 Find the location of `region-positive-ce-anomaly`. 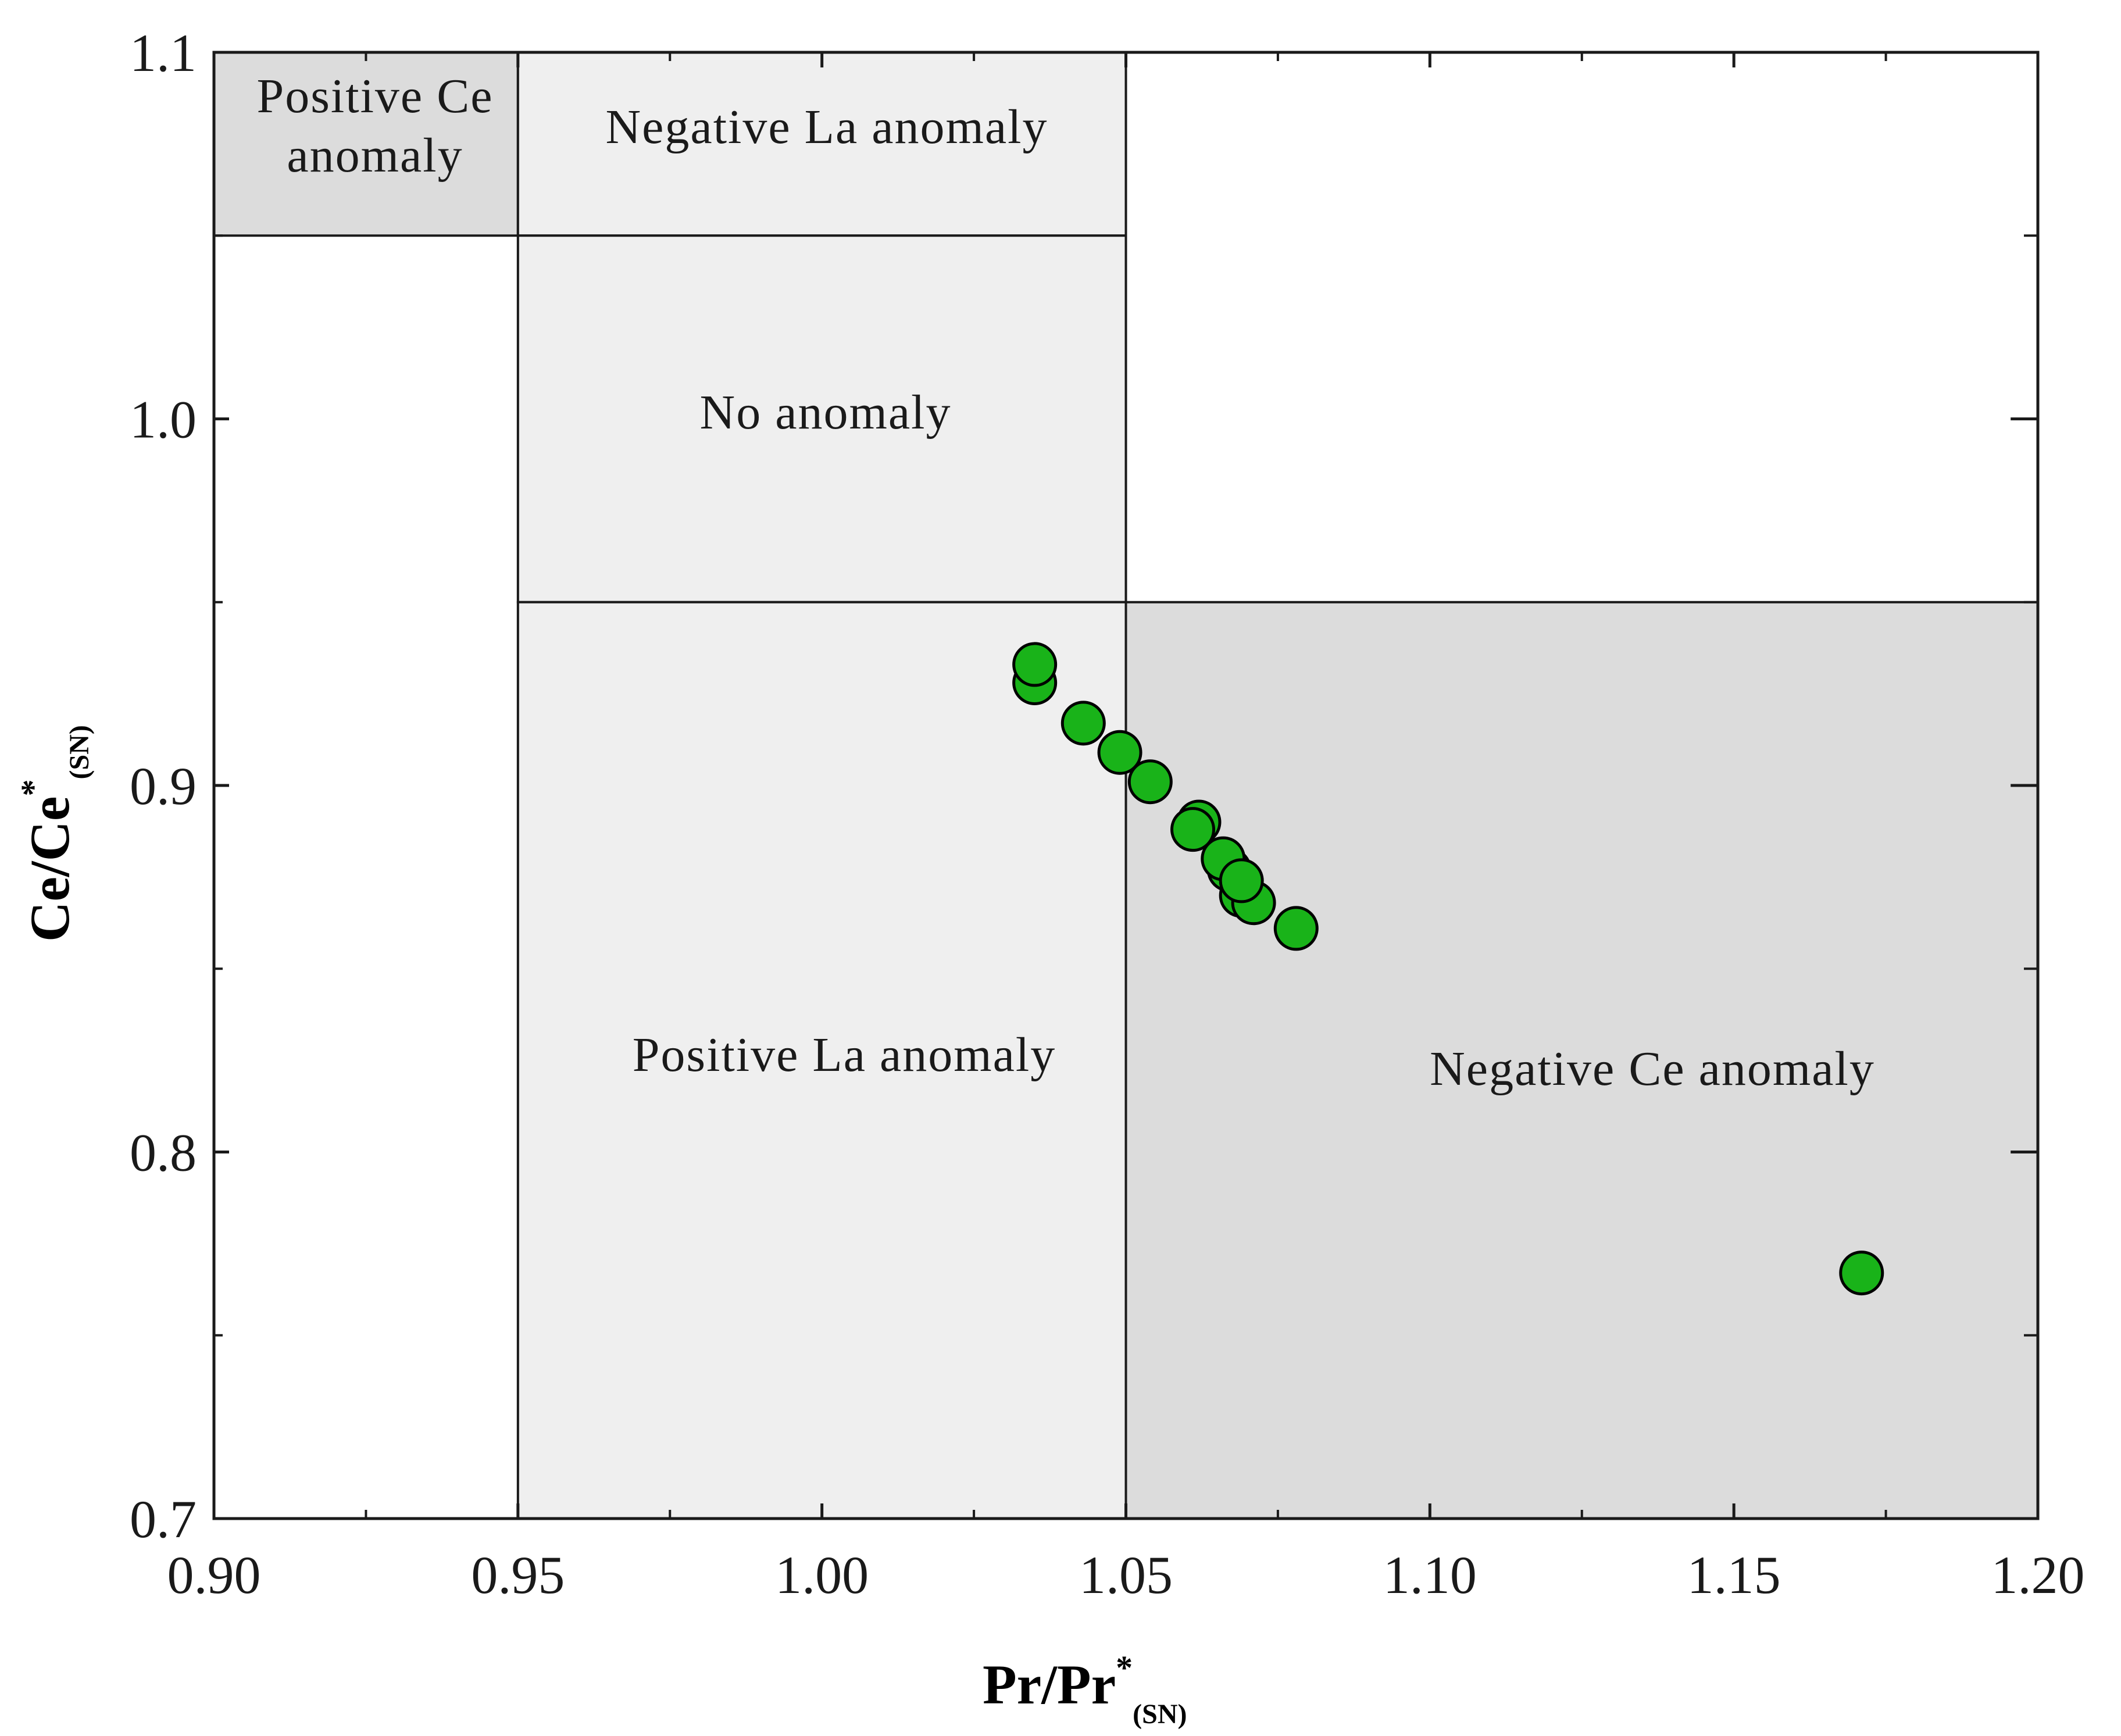

region-positive-ce-anomaly is located at coordinates (366, 144).